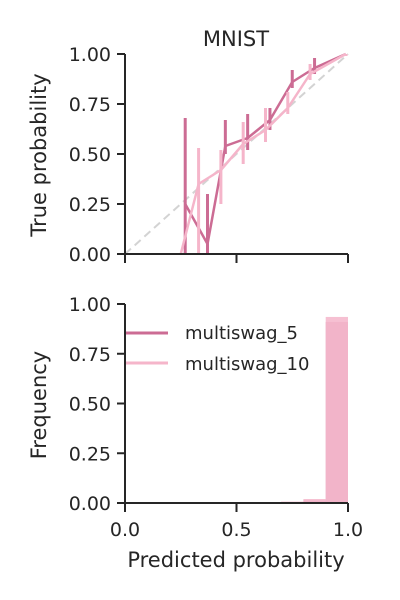 This screenshot has width=400, height=600. I want to click on bottom-plot-area, so click(281, 409).